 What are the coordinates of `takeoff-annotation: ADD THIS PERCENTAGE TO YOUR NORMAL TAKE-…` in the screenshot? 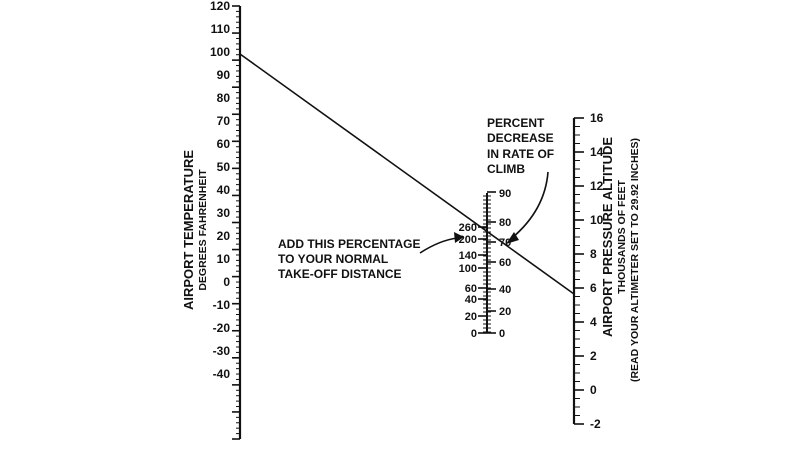 It's located at (371, 256).